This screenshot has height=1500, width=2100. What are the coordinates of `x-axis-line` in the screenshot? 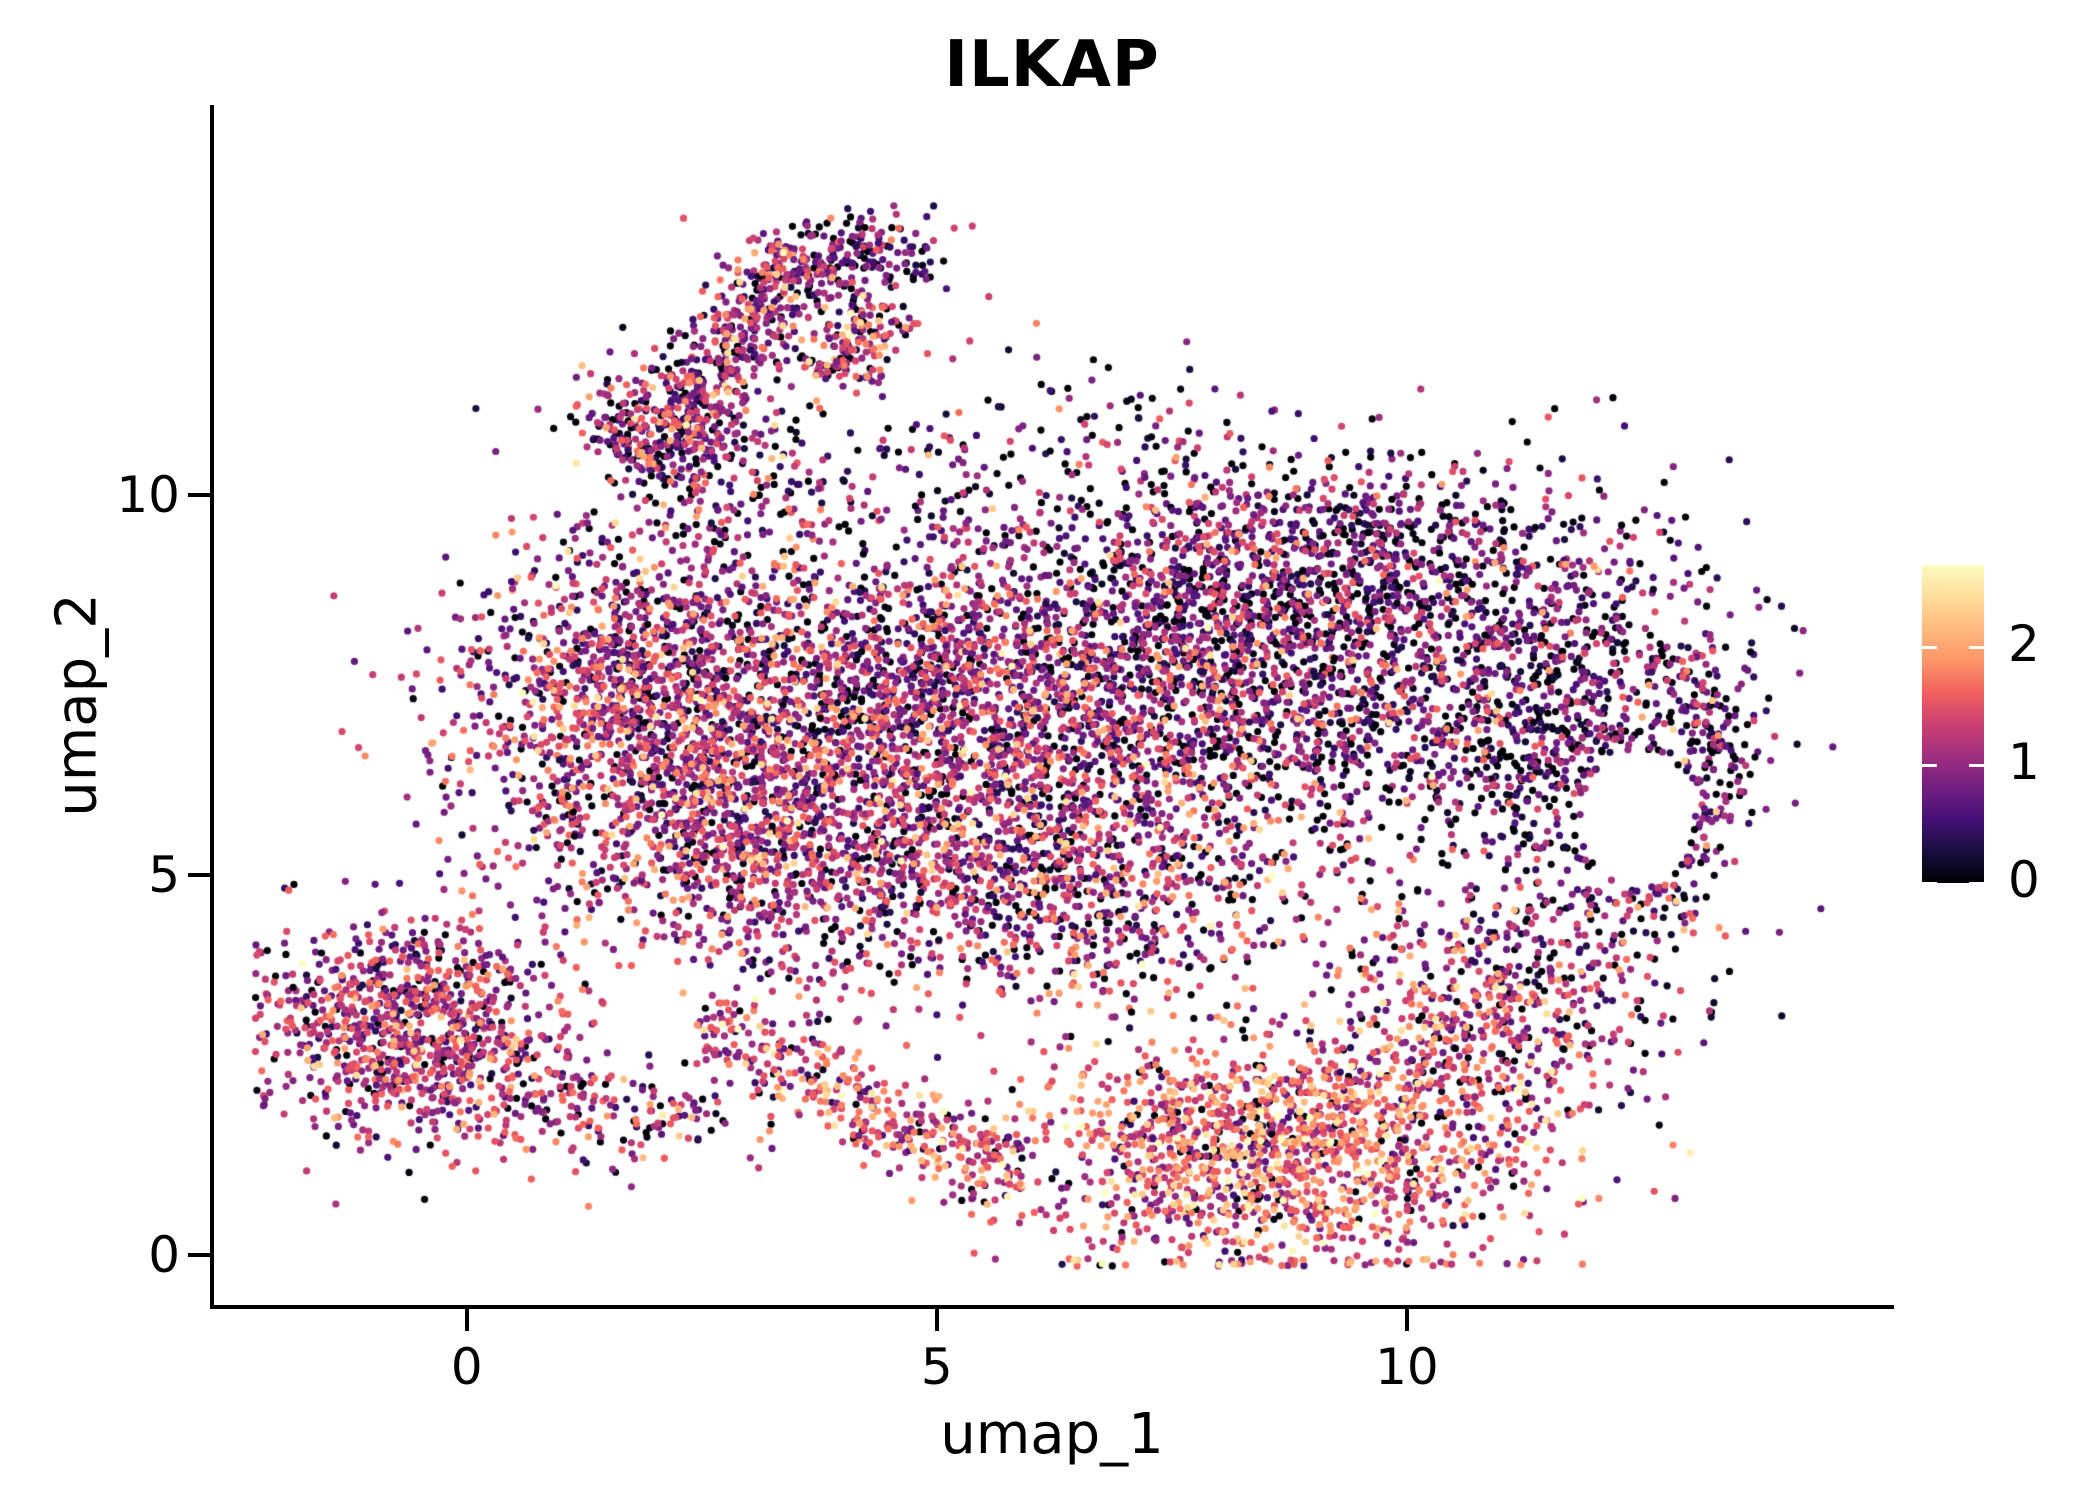 It's located at (1052, 1307).